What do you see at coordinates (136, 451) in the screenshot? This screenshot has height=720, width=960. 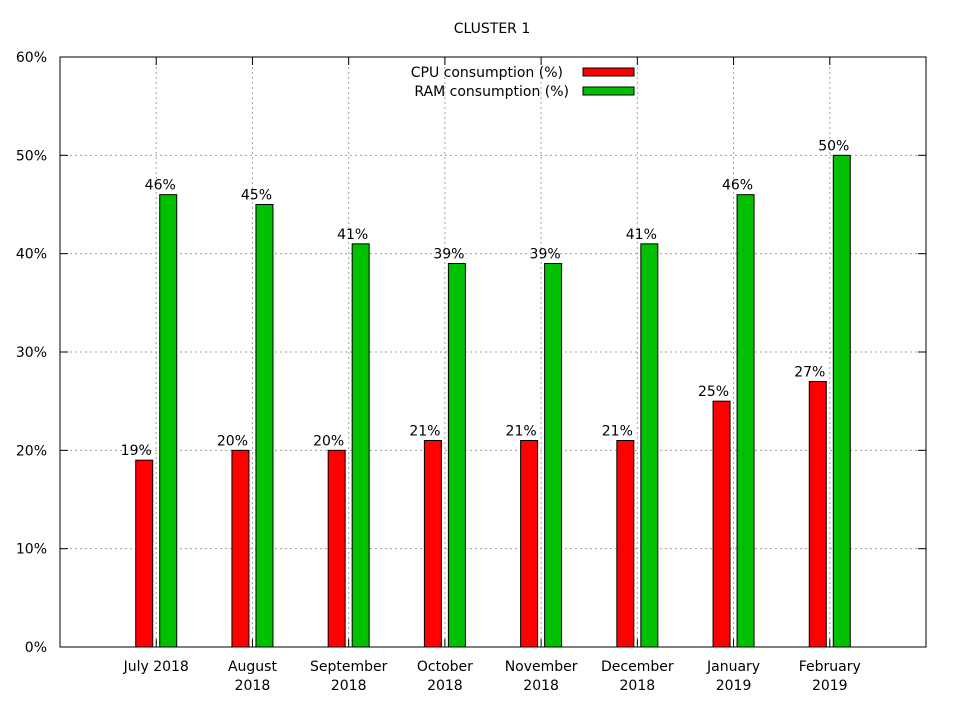 I see `data-label: 19%` at bounding box center [136, 451].